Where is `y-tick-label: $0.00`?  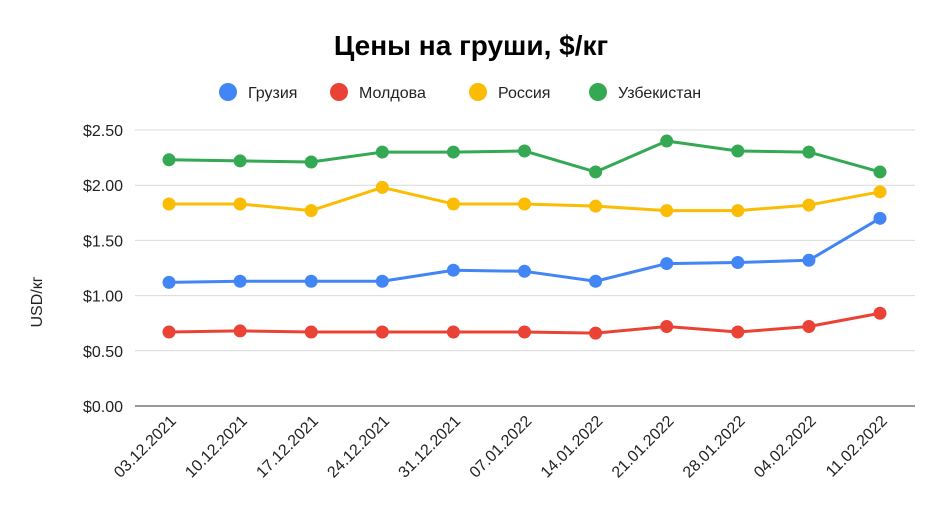
y-tick-label: $0.00 is located at coordinates (103, 407).